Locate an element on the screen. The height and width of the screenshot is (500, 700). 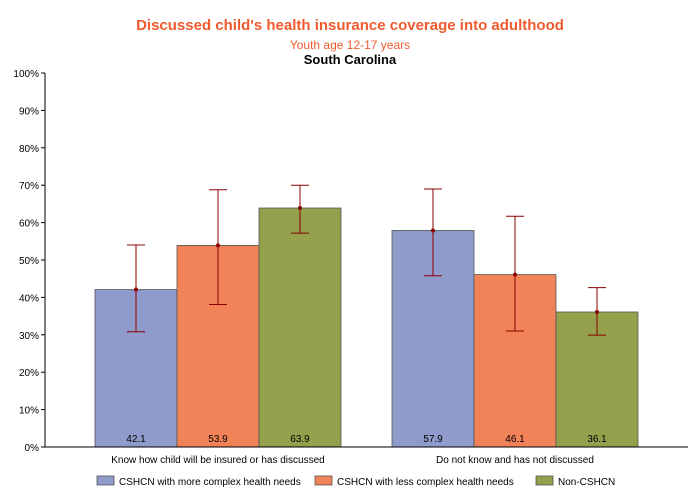
data-label: 63.9 is located at coordinates (300, 439).